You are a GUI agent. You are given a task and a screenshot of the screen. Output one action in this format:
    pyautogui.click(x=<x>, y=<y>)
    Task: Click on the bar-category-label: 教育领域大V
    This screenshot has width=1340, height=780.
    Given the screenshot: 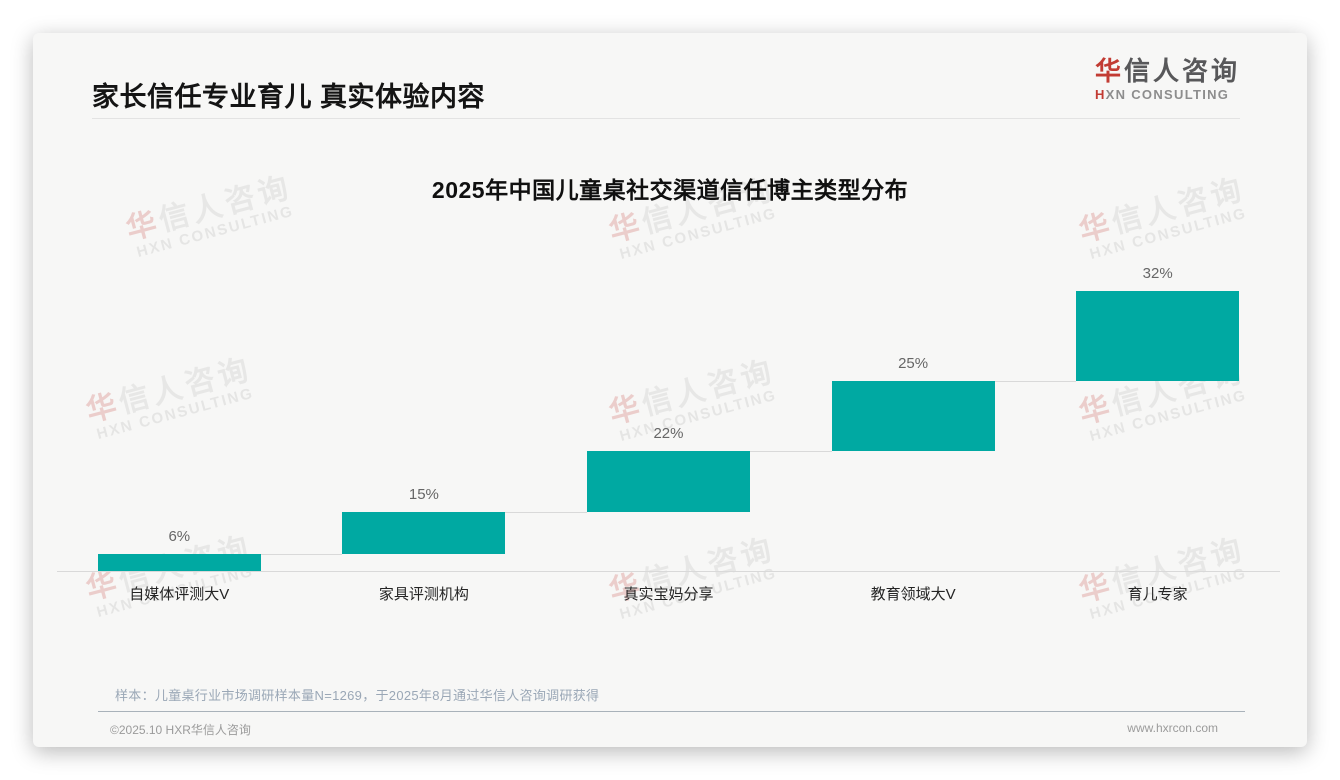 What is the action you would take?
    pyautogui.click(x=913, y=594)
    